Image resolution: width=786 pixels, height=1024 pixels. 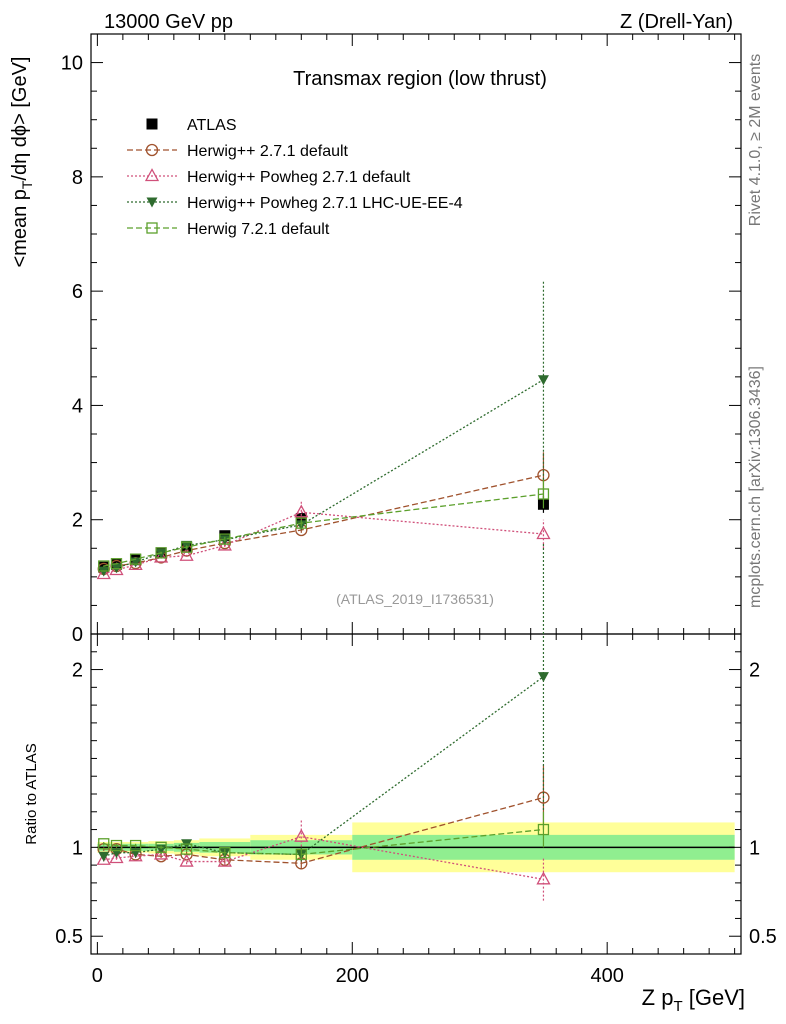 What do you see at coordinates (77, 292) in the screenshot?
I see `main-ytick-label: 6` at bounding box center [77, 292].